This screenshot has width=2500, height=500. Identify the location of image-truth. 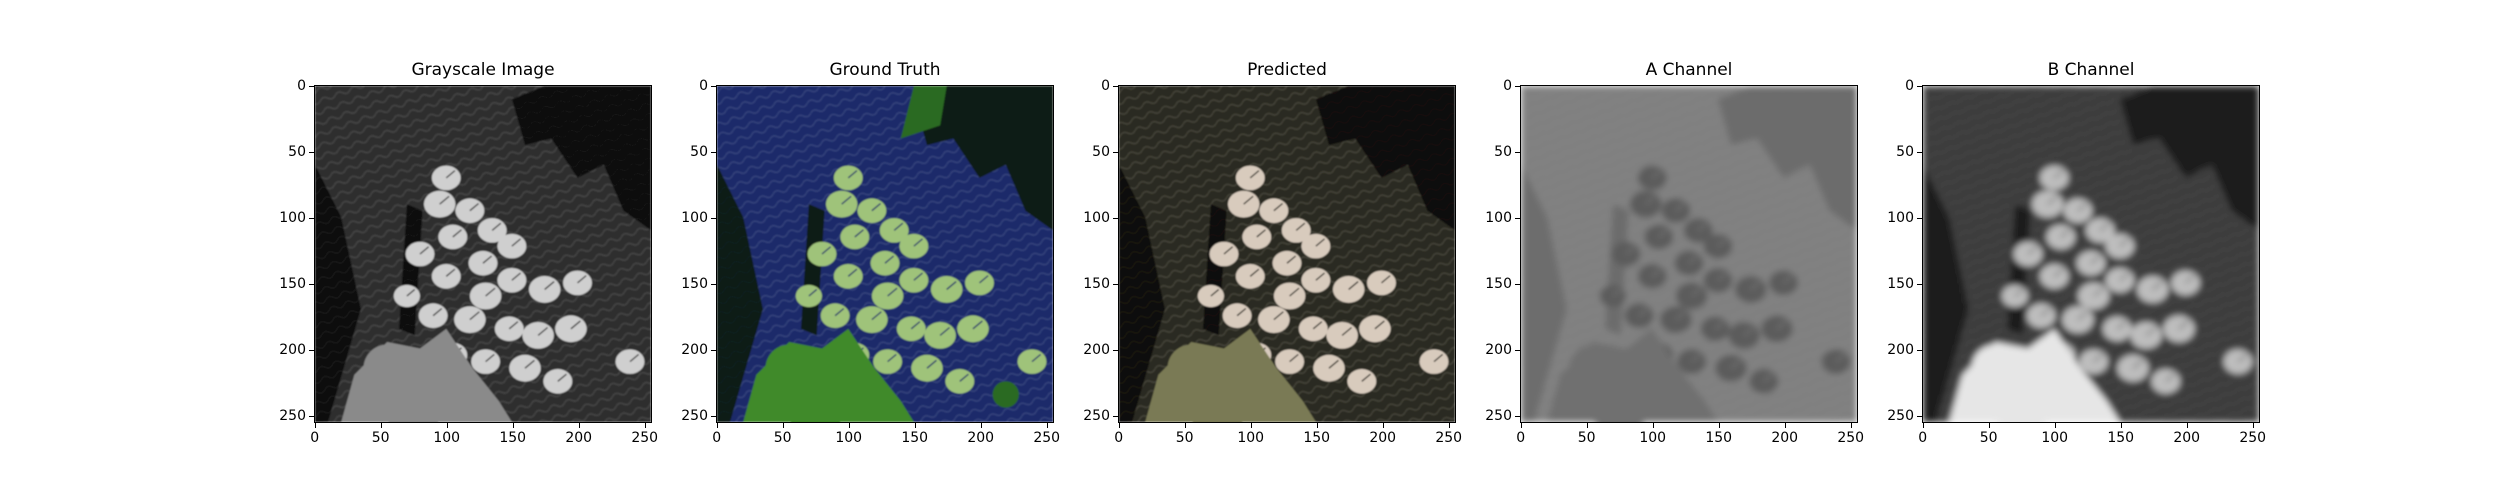
(885, 254).